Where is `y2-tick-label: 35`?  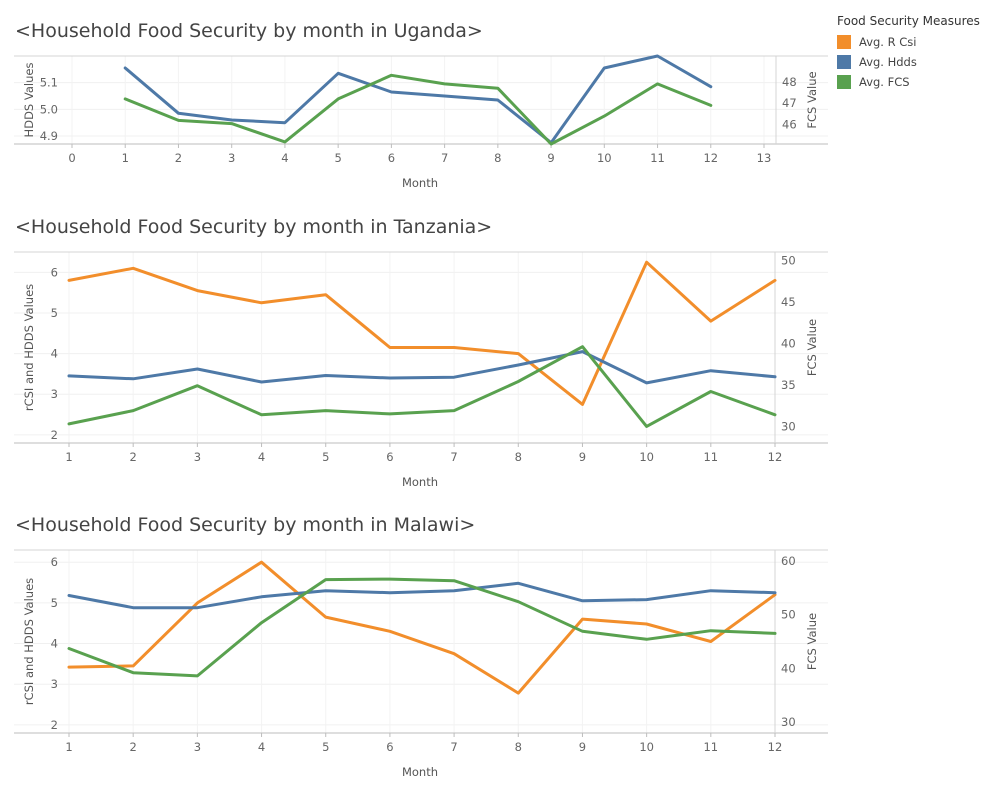 y2-tick-label: 35 is located at coordinates (788, 385).